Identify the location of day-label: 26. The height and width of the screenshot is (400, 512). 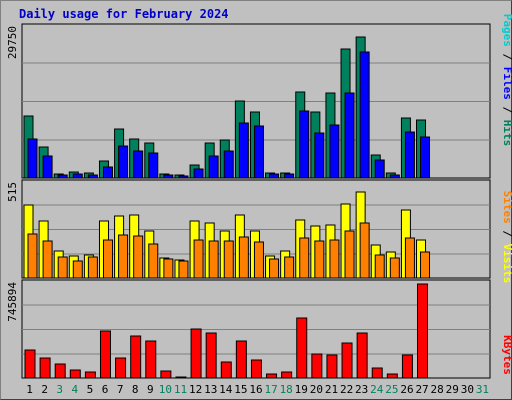
(406, 389).